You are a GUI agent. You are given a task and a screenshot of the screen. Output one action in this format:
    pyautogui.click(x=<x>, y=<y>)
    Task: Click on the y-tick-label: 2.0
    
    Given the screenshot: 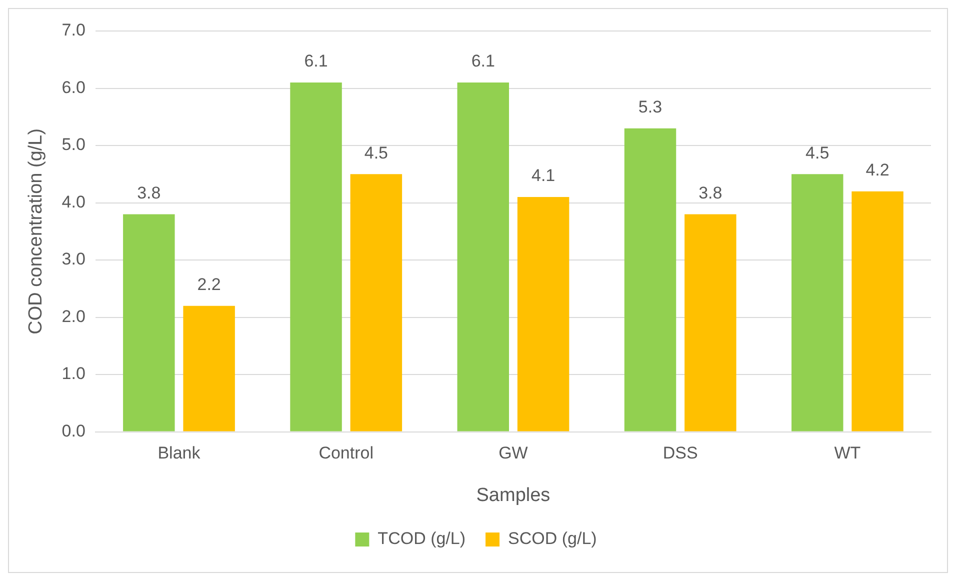 What is the action you would take?
    pyautogui.click(x=74, y=316)
    